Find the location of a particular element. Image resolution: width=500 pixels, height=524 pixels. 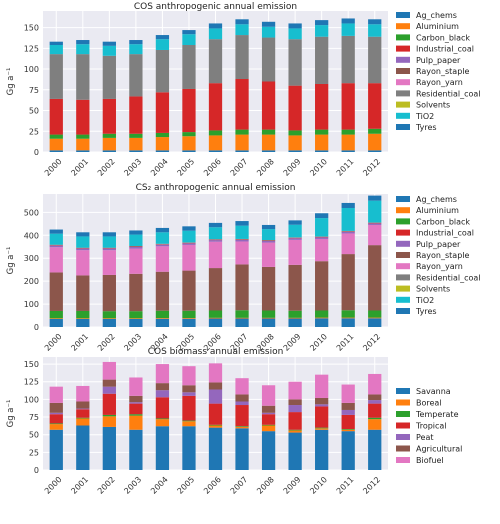

x-tick-label: 2011 is located at coordinates (345, 485).